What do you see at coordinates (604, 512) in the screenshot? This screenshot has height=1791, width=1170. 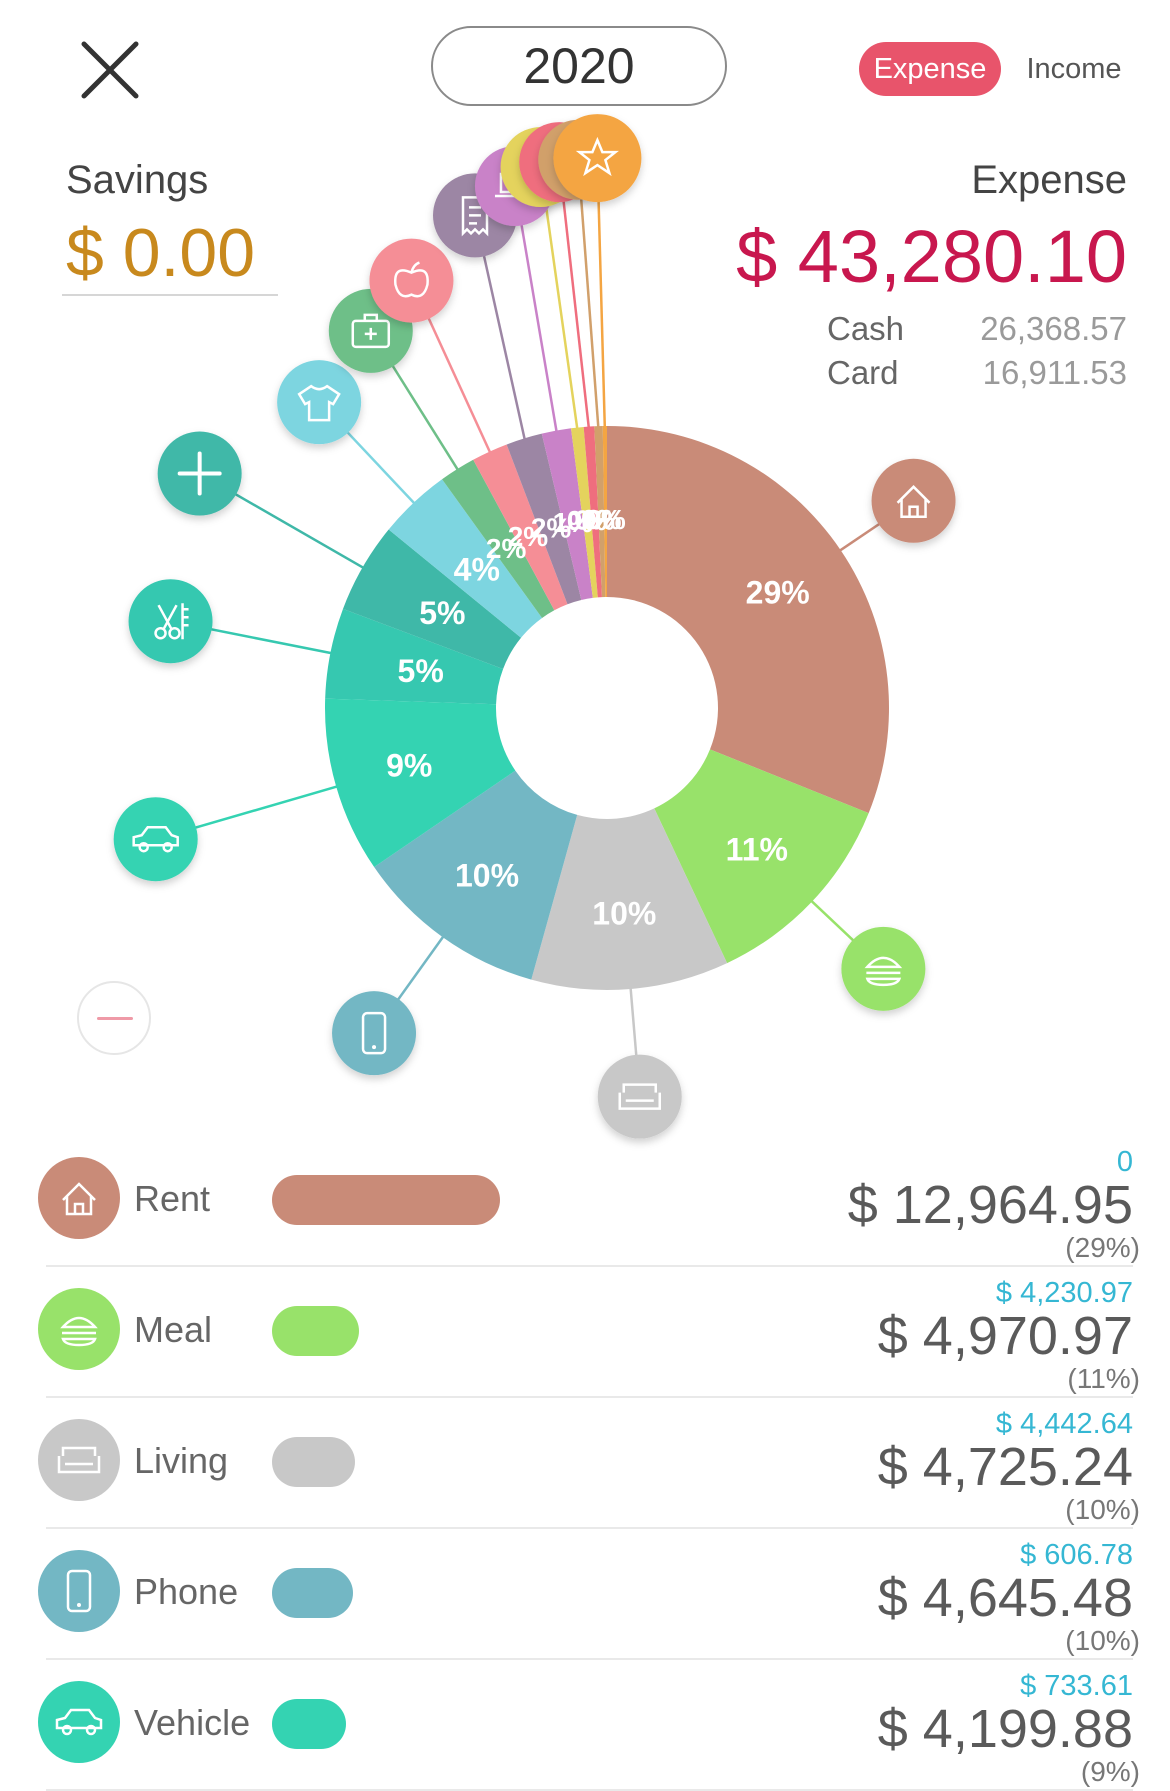 I see `slice-favorite` at bounding box center [604, 512].